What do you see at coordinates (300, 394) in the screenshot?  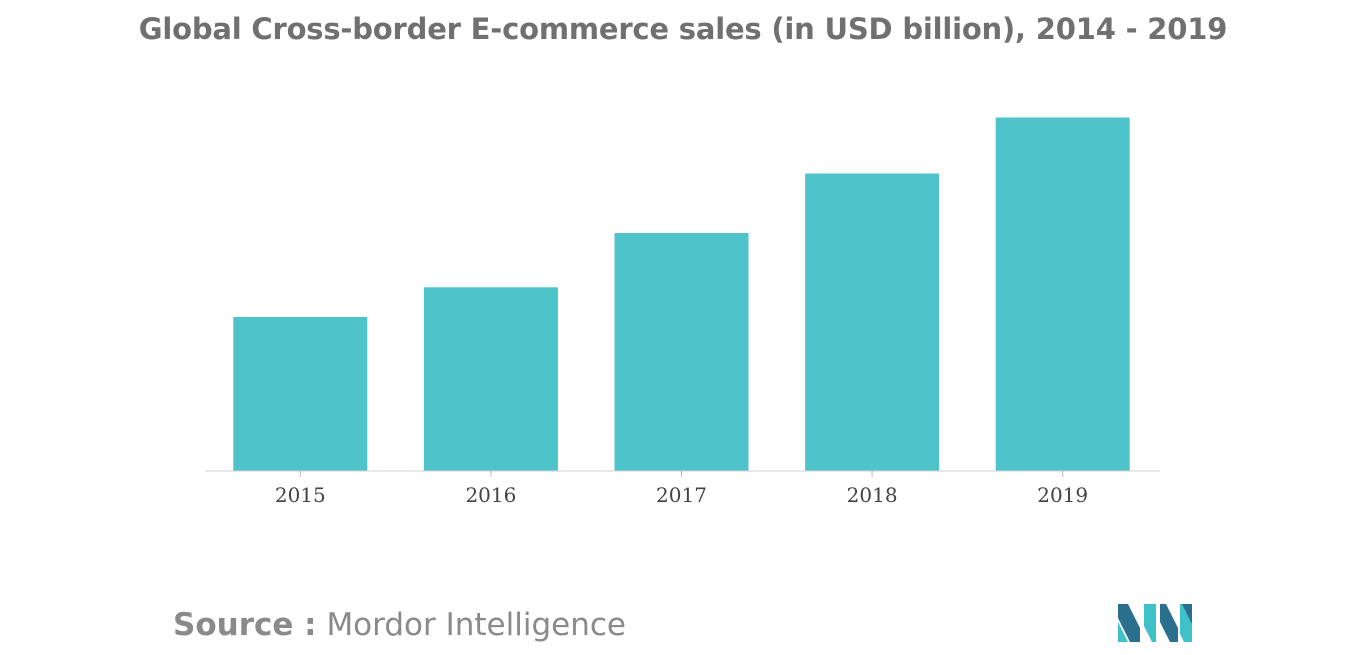 I see `bar-2015` at bounding box center [300, 394].